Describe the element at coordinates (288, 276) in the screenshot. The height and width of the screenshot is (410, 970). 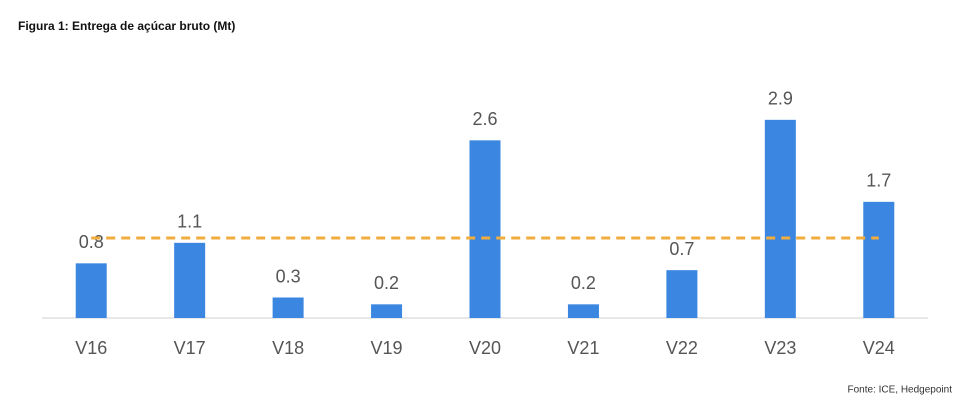
I see `value-label: 0.3` at that location.